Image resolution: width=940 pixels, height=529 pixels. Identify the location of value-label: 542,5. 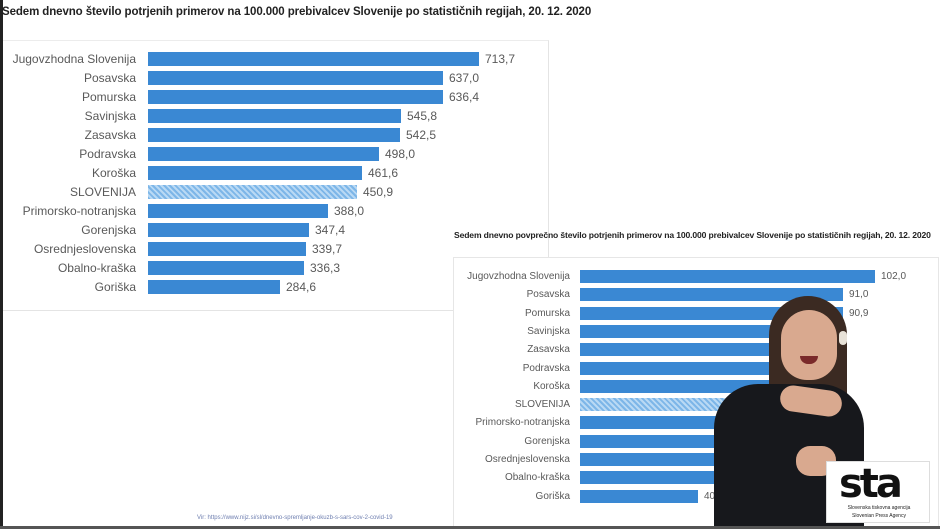
(421, 135).